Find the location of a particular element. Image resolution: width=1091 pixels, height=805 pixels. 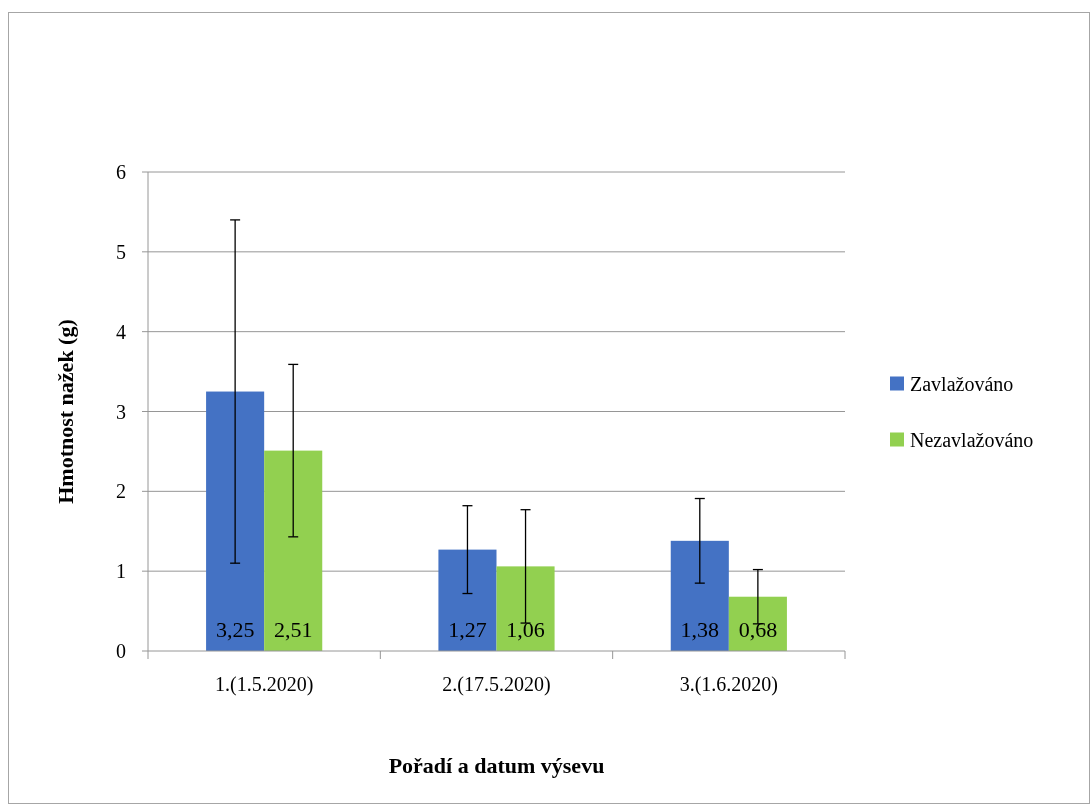

y-tick-label: 1 is located at coordinates (121, 571).